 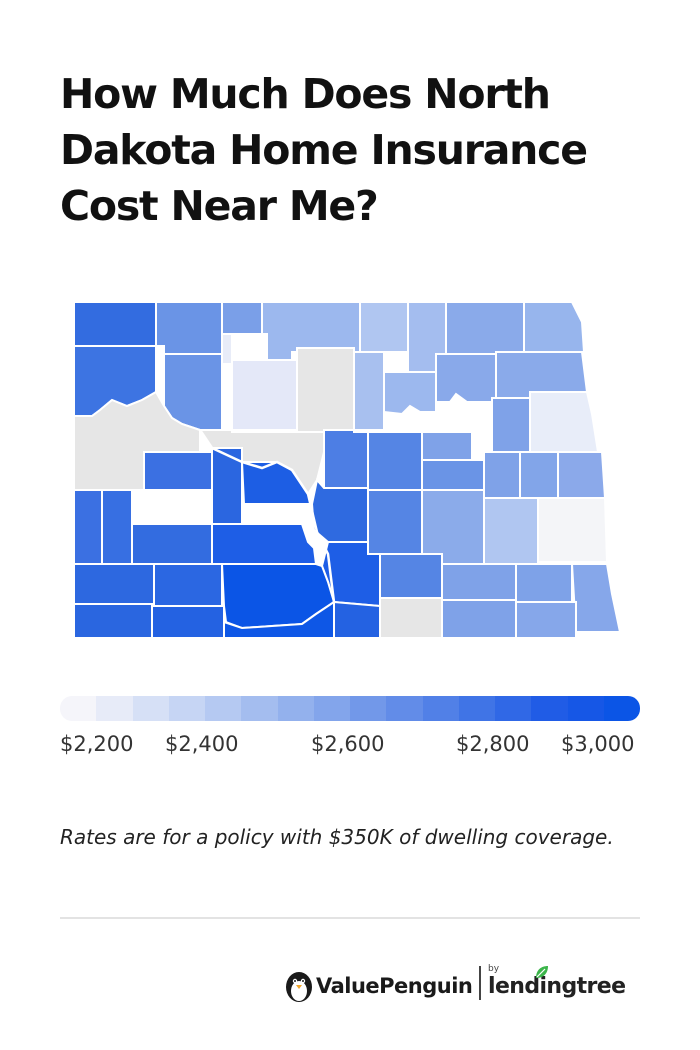 What do you see at coordinates (511, 531) in the screenshot?
I see `county-barnes` at bounding box center [511, 531].